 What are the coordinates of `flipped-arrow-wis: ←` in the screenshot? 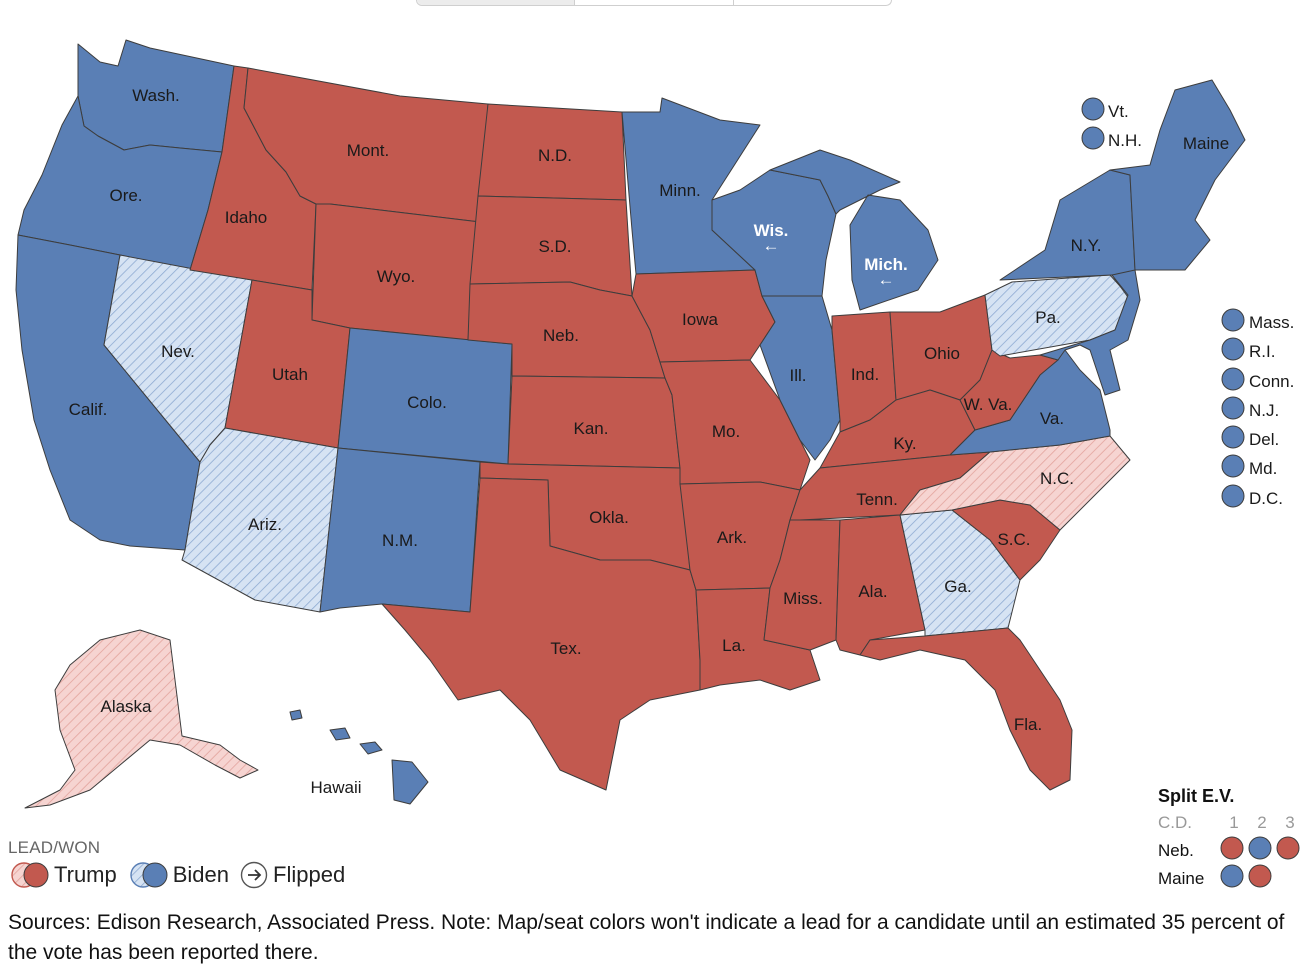 It's located at (771, 245).